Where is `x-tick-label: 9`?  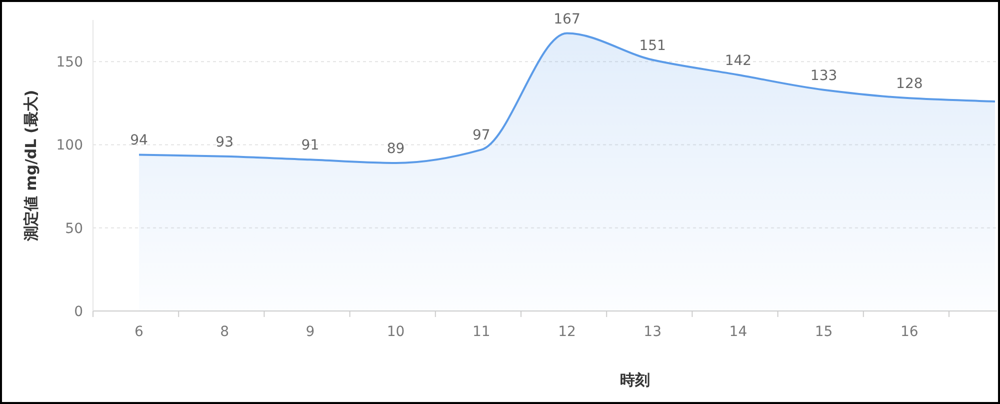 x-tick-label: 9 is located at coordinates (310, 332).